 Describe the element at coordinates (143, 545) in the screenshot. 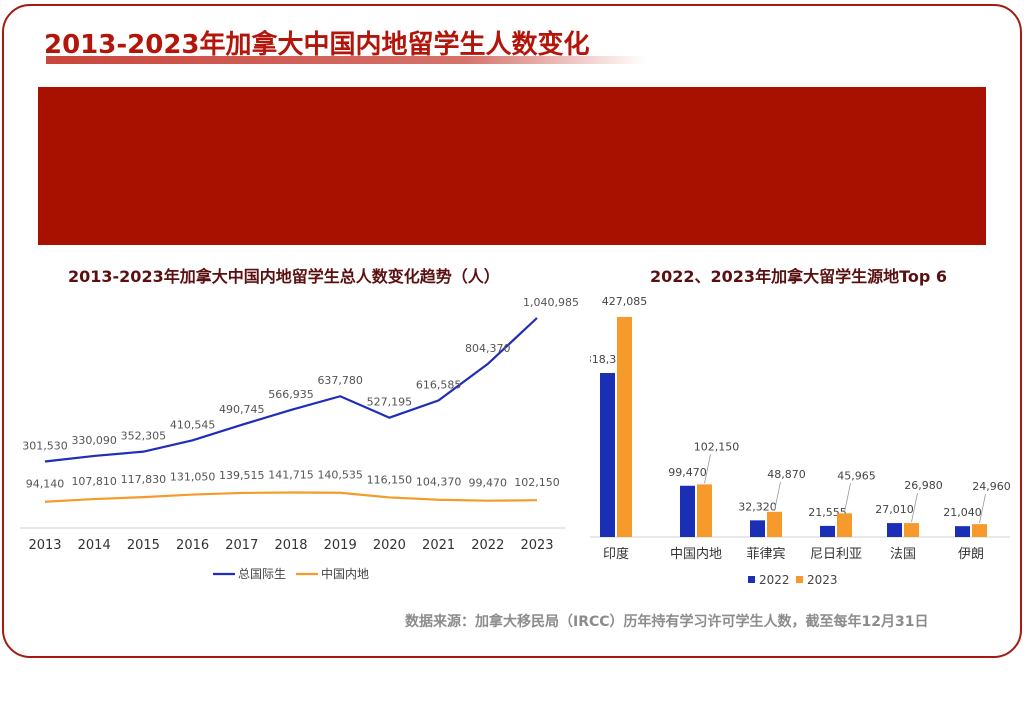

I see `x-tick-label: 2015` at that location.